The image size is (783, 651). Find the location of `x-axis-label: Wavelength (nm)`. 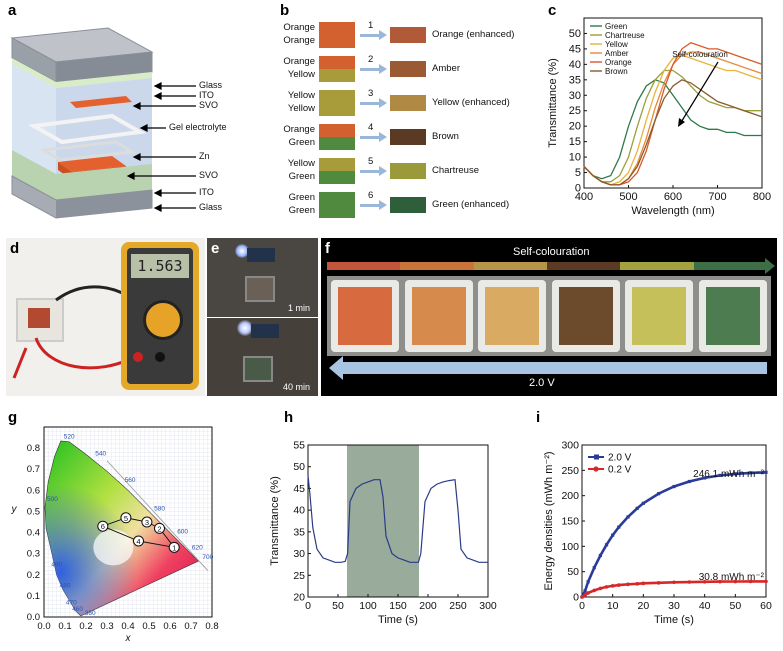

x-axis-label: Wavelength (nm) is located at coordinates (672, 211).